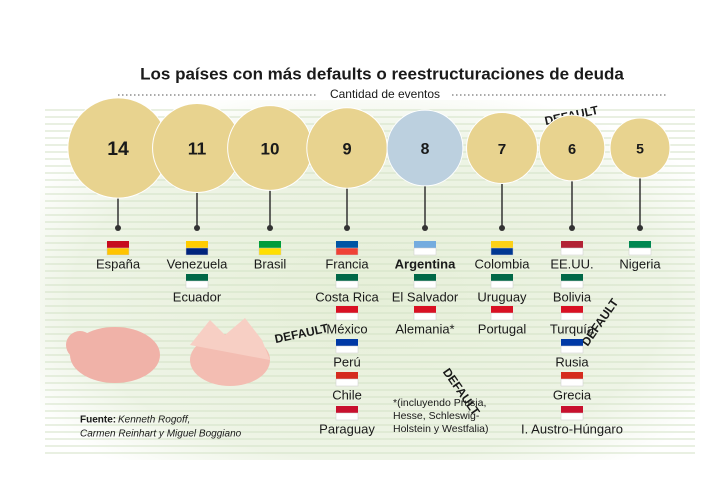 Image resolution: width=725 pixels, height=498 pixels. I want to click on country-label: Nigeria, so click(640, 263).